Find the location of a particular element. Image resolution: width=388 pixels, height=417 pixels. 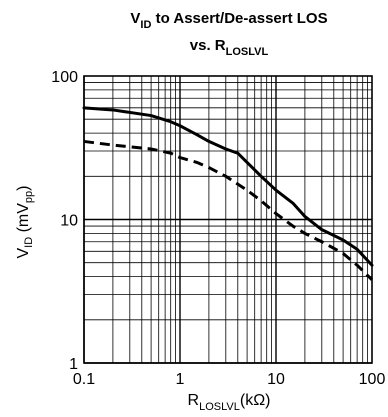

x-tick-label: 1 is located at coordinates (180, 379).